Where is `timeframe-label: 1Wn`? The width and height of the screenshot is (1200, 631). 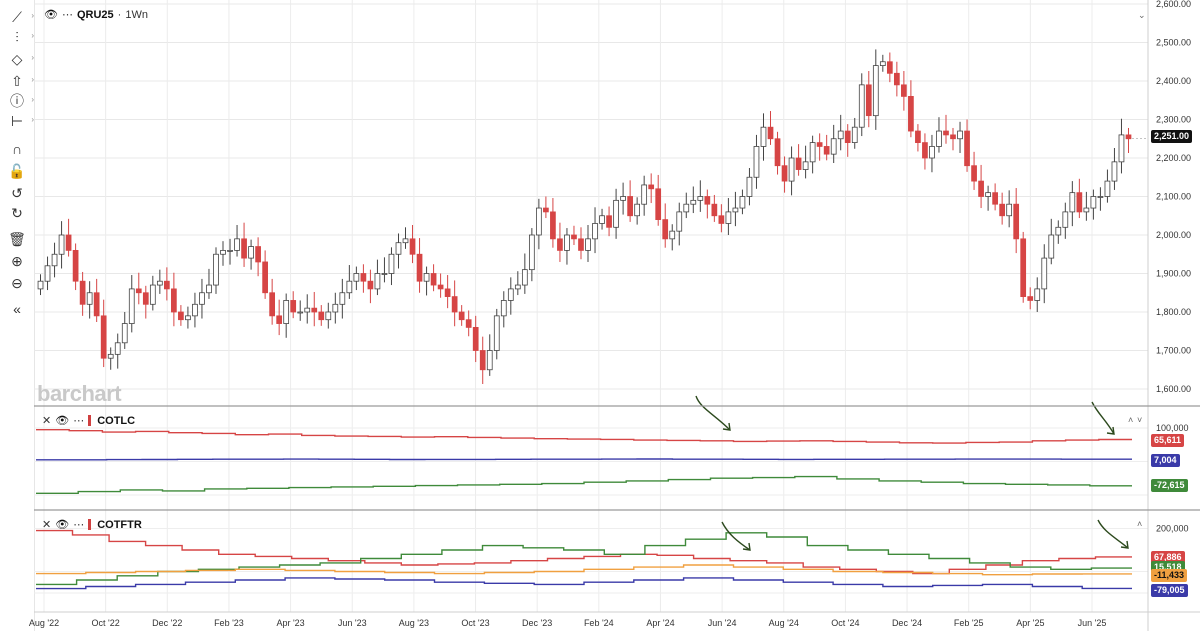 timeframe-label: 1Wn is located at coordinates (136, 14).